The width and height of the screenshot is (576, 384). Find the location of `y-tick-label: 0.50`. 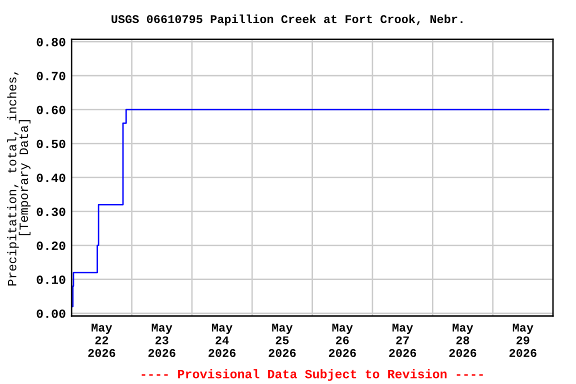

y-tick-label: 0.50 is located at coordinates (51, 144).